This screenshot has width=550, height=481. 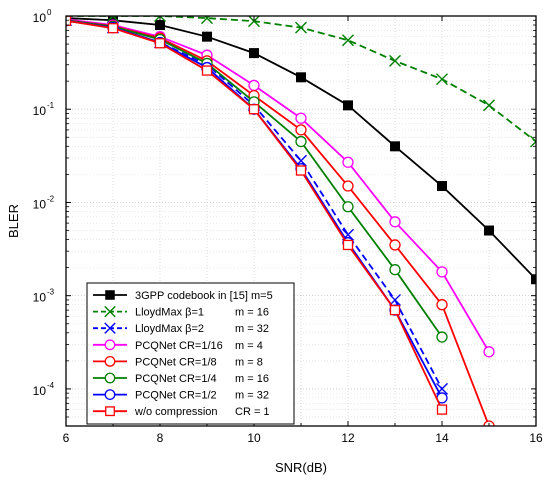 I want to click on legend-item: w/o compression CR = 1, so click(x=181, y=412).